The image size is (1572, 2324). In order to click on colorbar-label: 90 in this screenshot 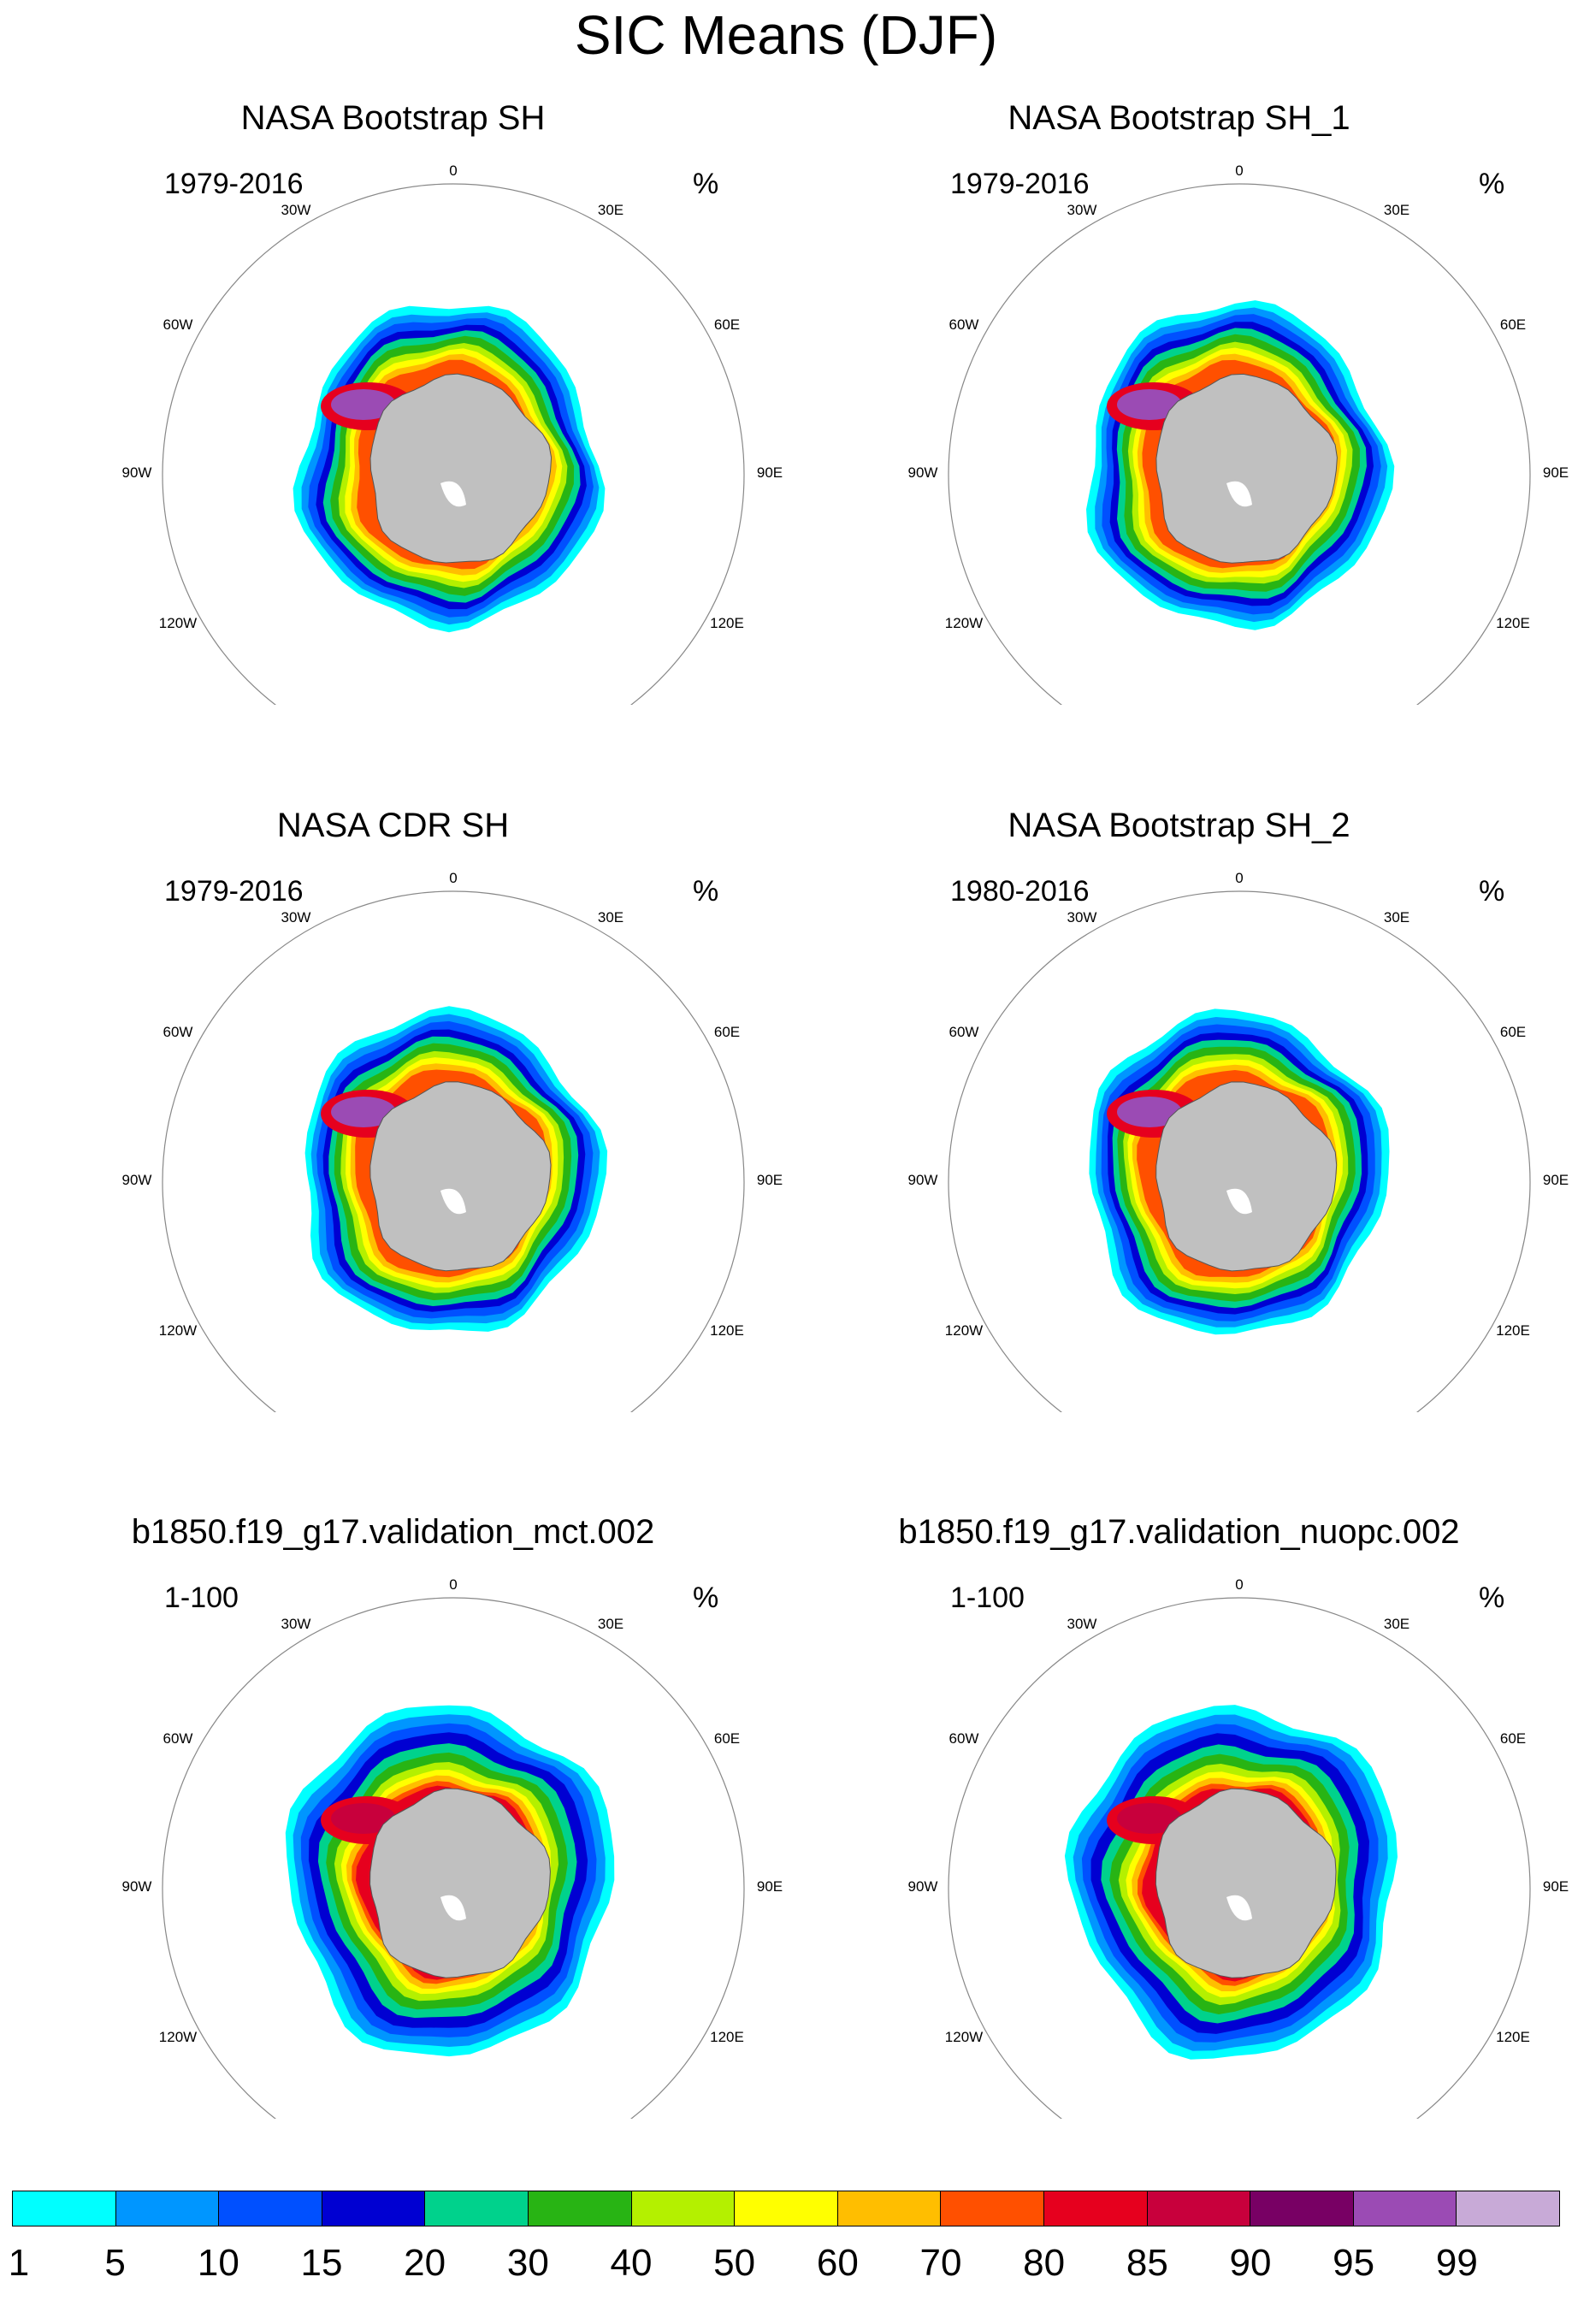, I will do `click(1251, 2263)`.